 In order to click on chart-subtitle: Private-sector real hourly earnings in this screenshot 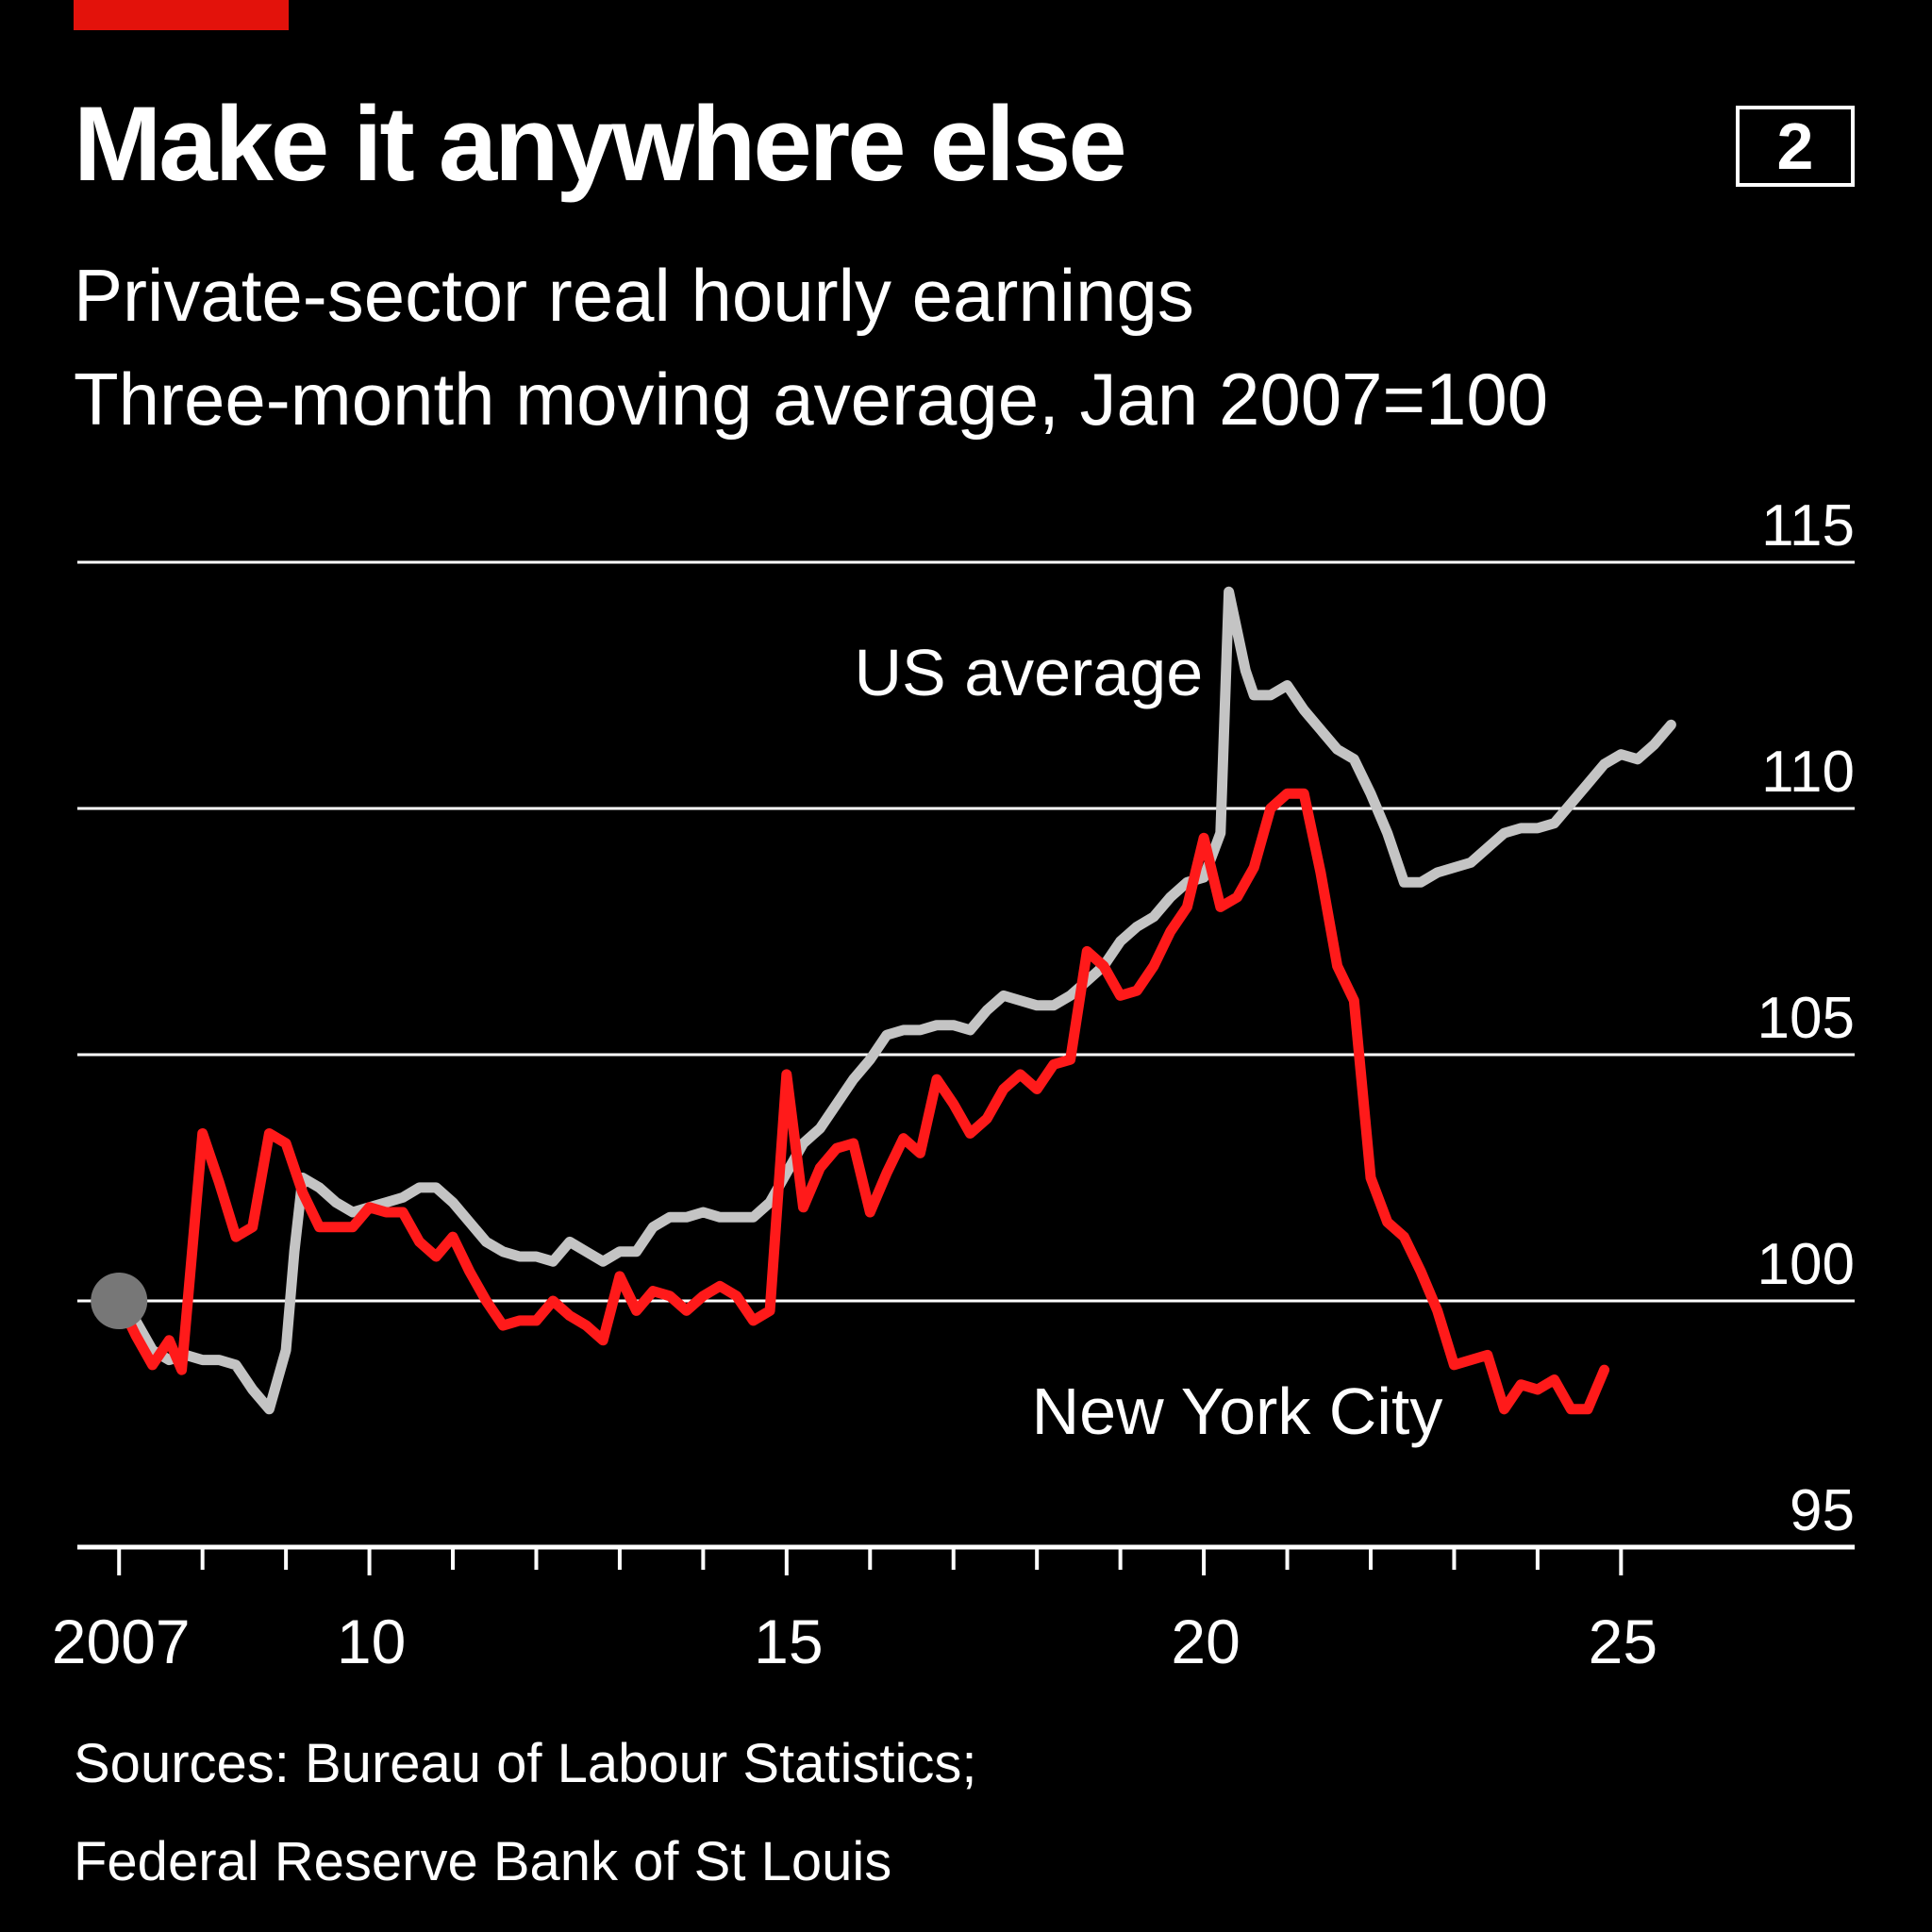, I will do `click(634, 295)`.